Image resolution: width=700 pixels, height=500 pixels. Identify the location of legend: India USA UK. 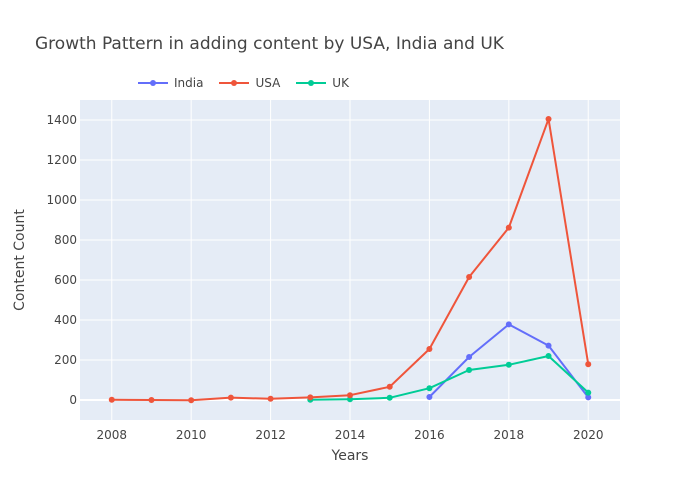
(251, 83).